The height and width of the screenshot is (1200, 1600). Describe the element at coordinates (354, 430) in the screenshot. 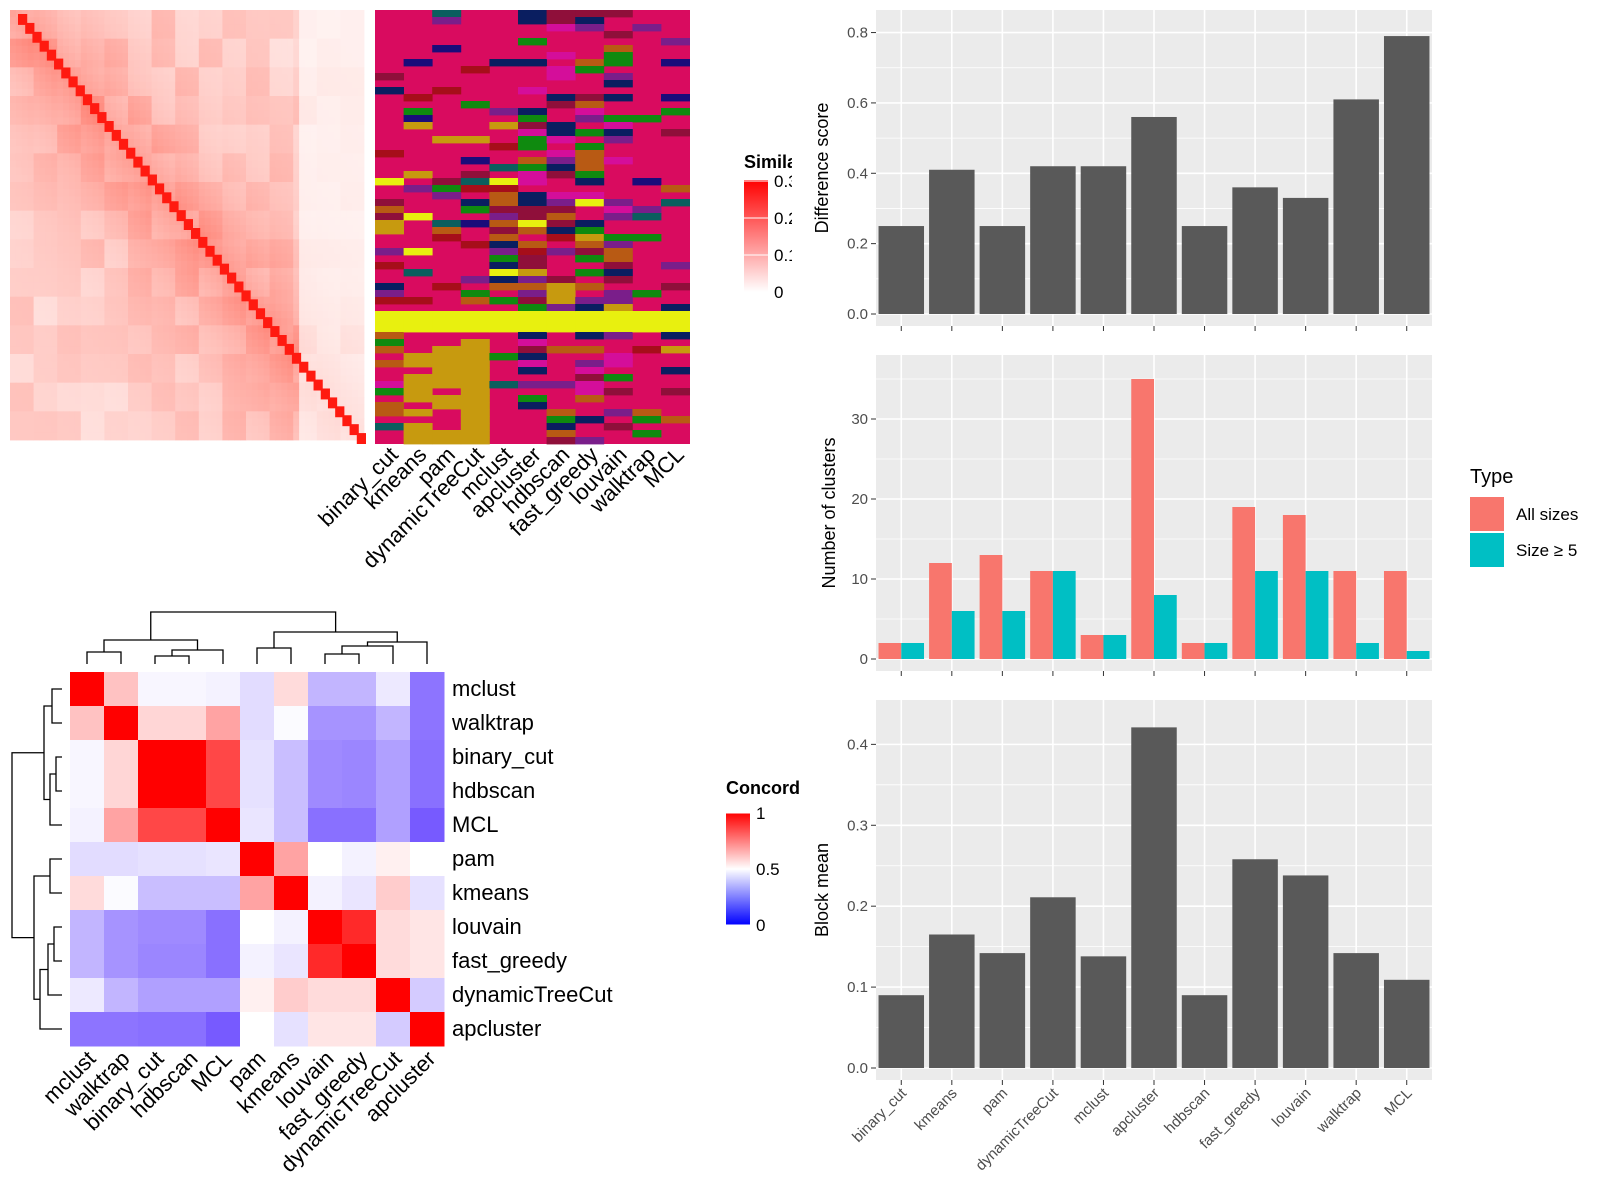

I see `similarity-diagonal-block` at that location.